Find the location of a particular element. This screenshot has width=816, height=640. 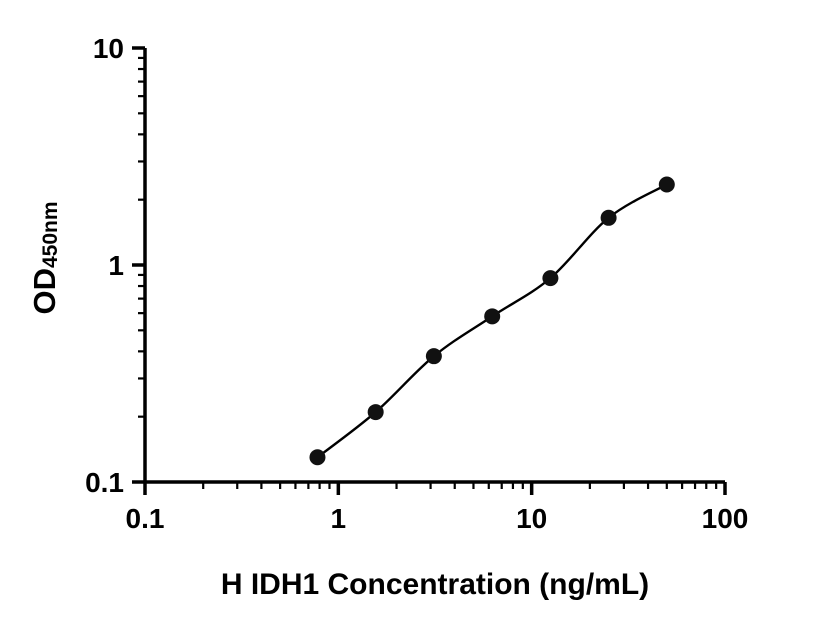

x-tick-label: 100 is located at coordinates (725, 518).